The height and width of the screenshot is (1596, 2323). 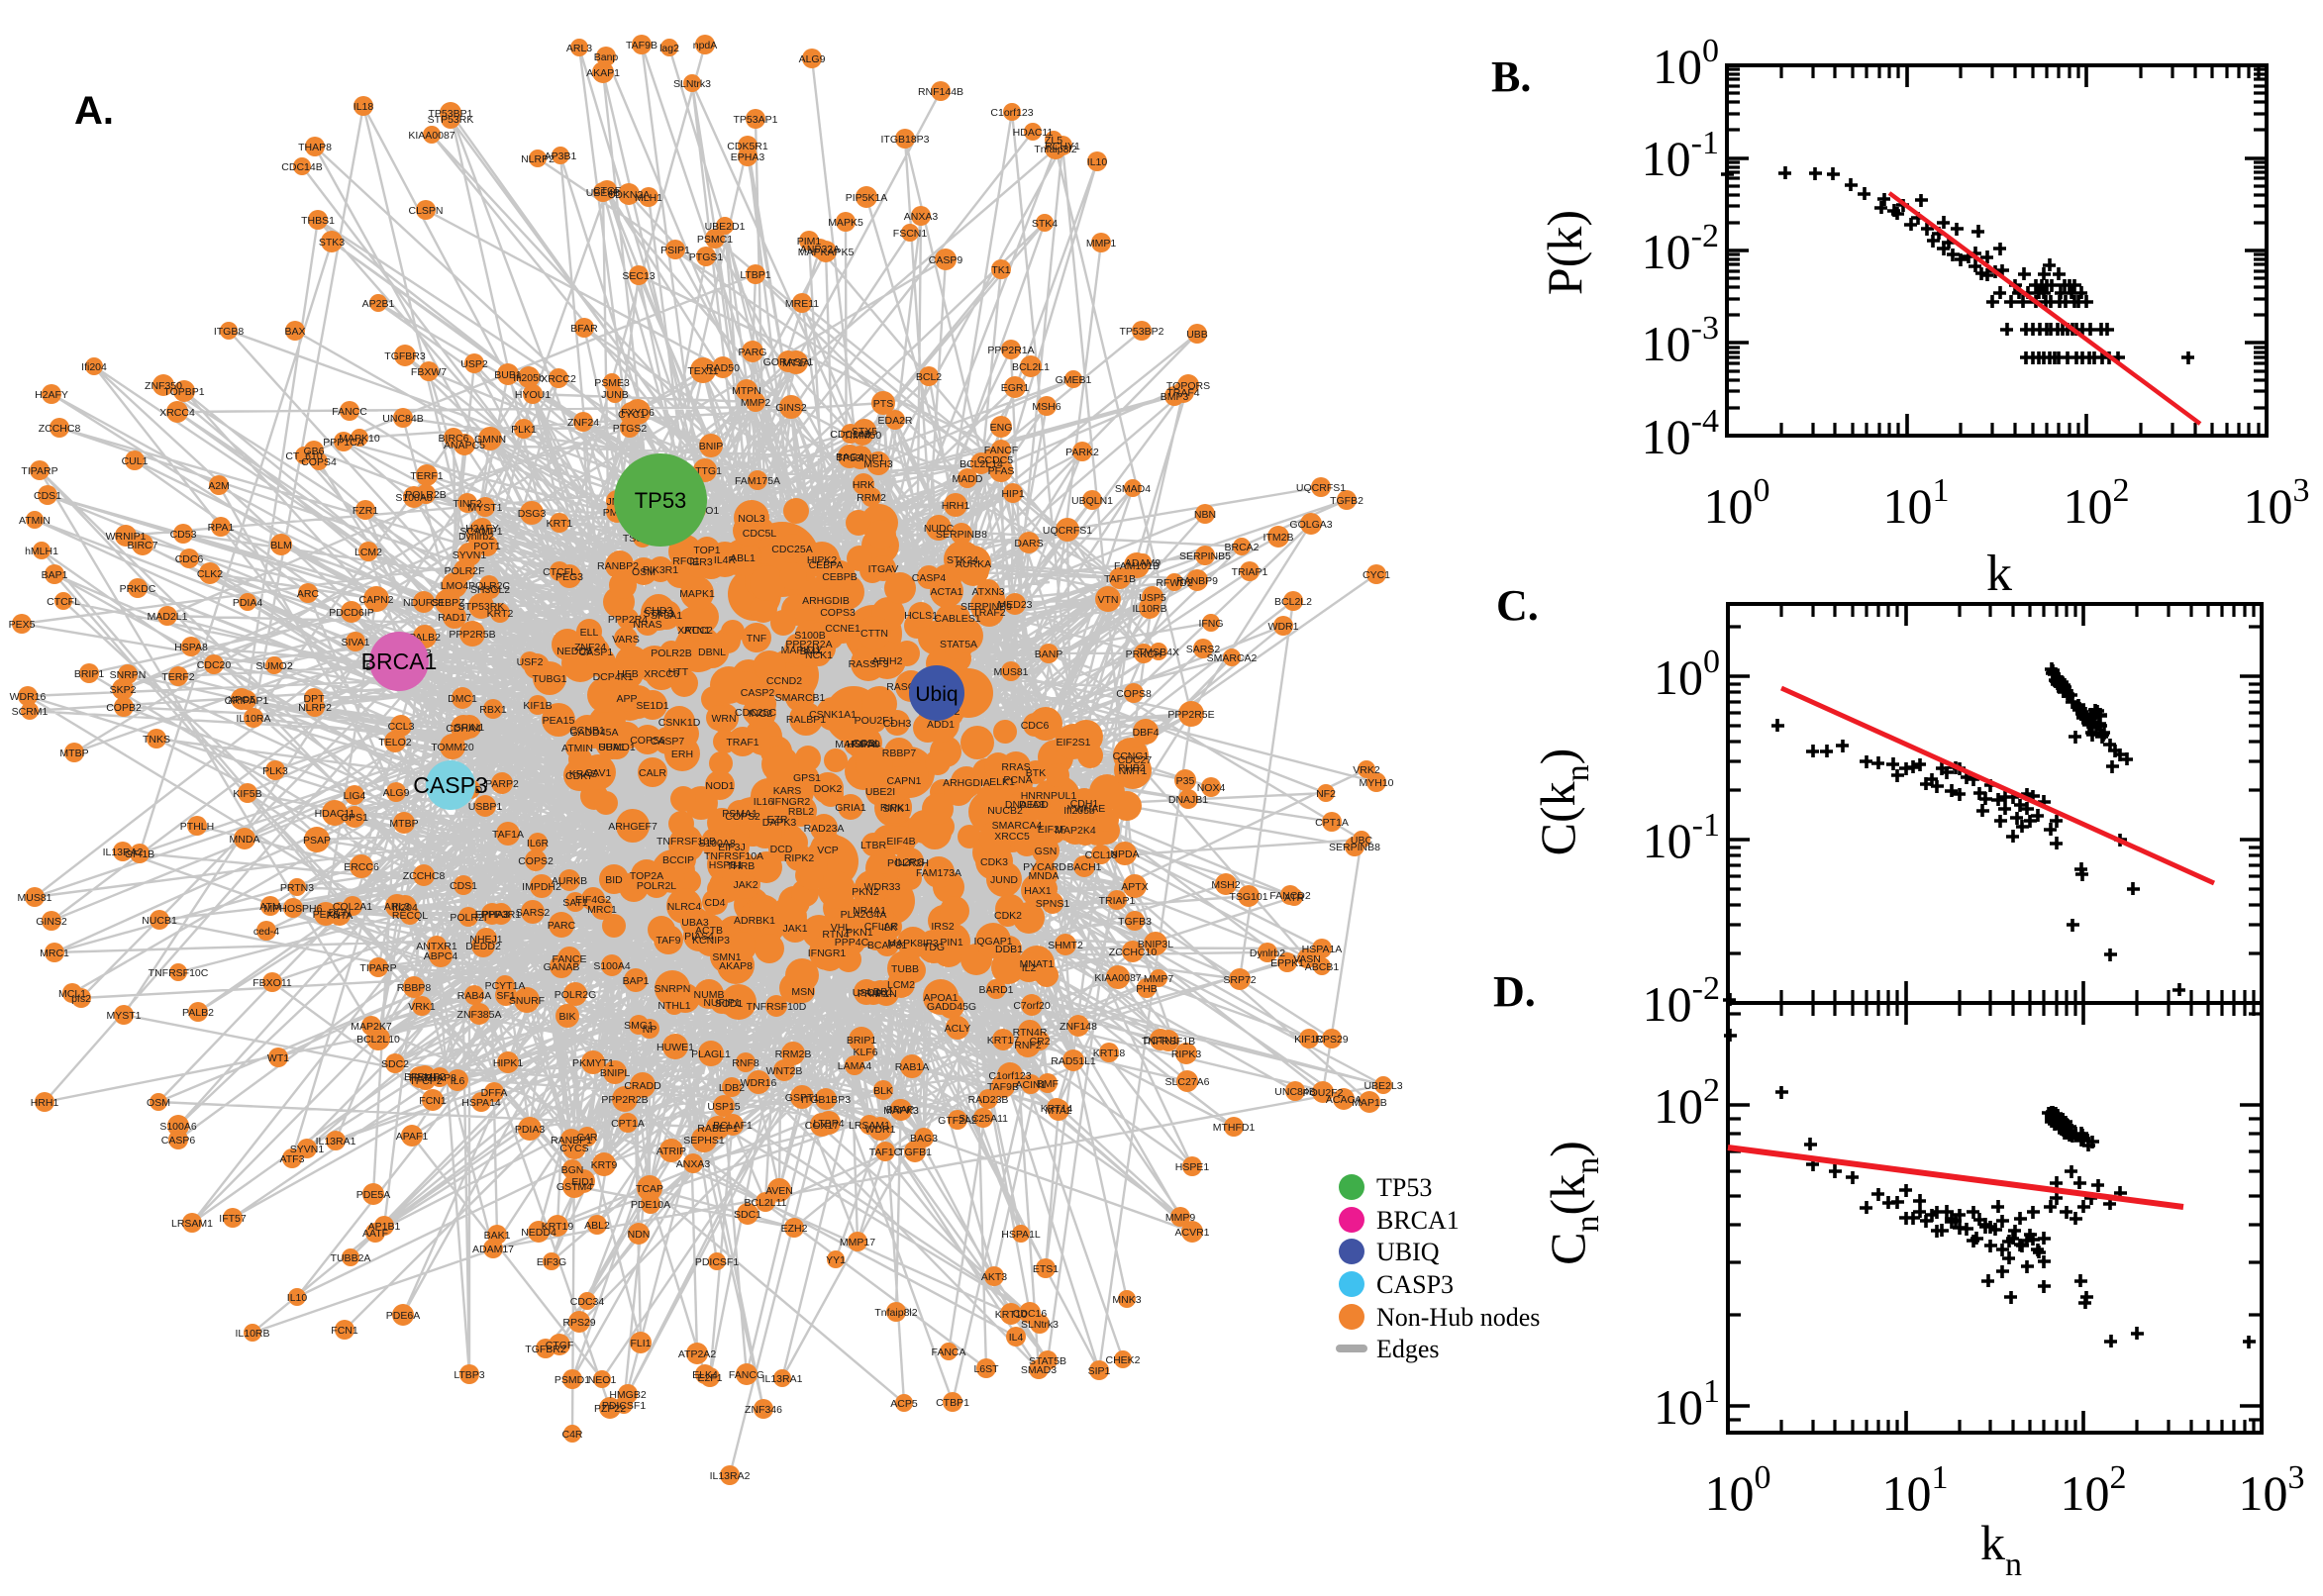 I want to click on svg-text: GSN, so click(x=1046, y=851).